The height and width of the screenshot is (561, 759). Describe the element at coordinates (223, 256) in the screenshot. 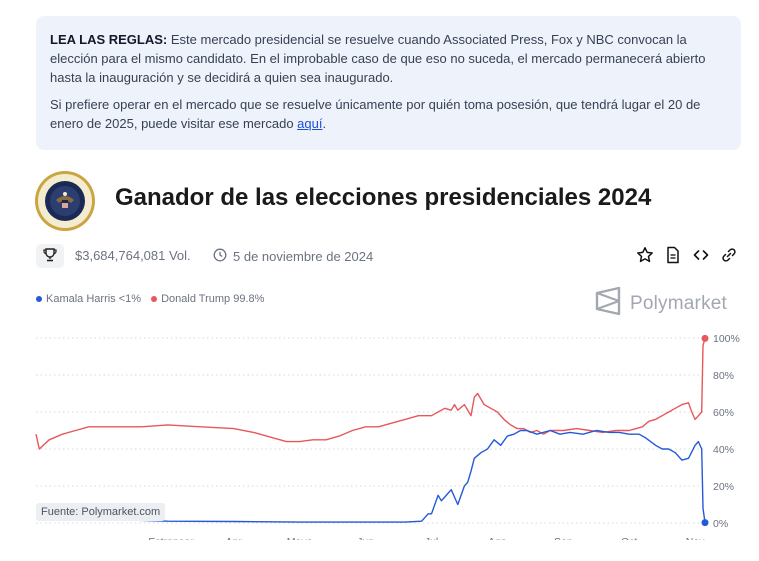

I see `clock-icon` at that location.